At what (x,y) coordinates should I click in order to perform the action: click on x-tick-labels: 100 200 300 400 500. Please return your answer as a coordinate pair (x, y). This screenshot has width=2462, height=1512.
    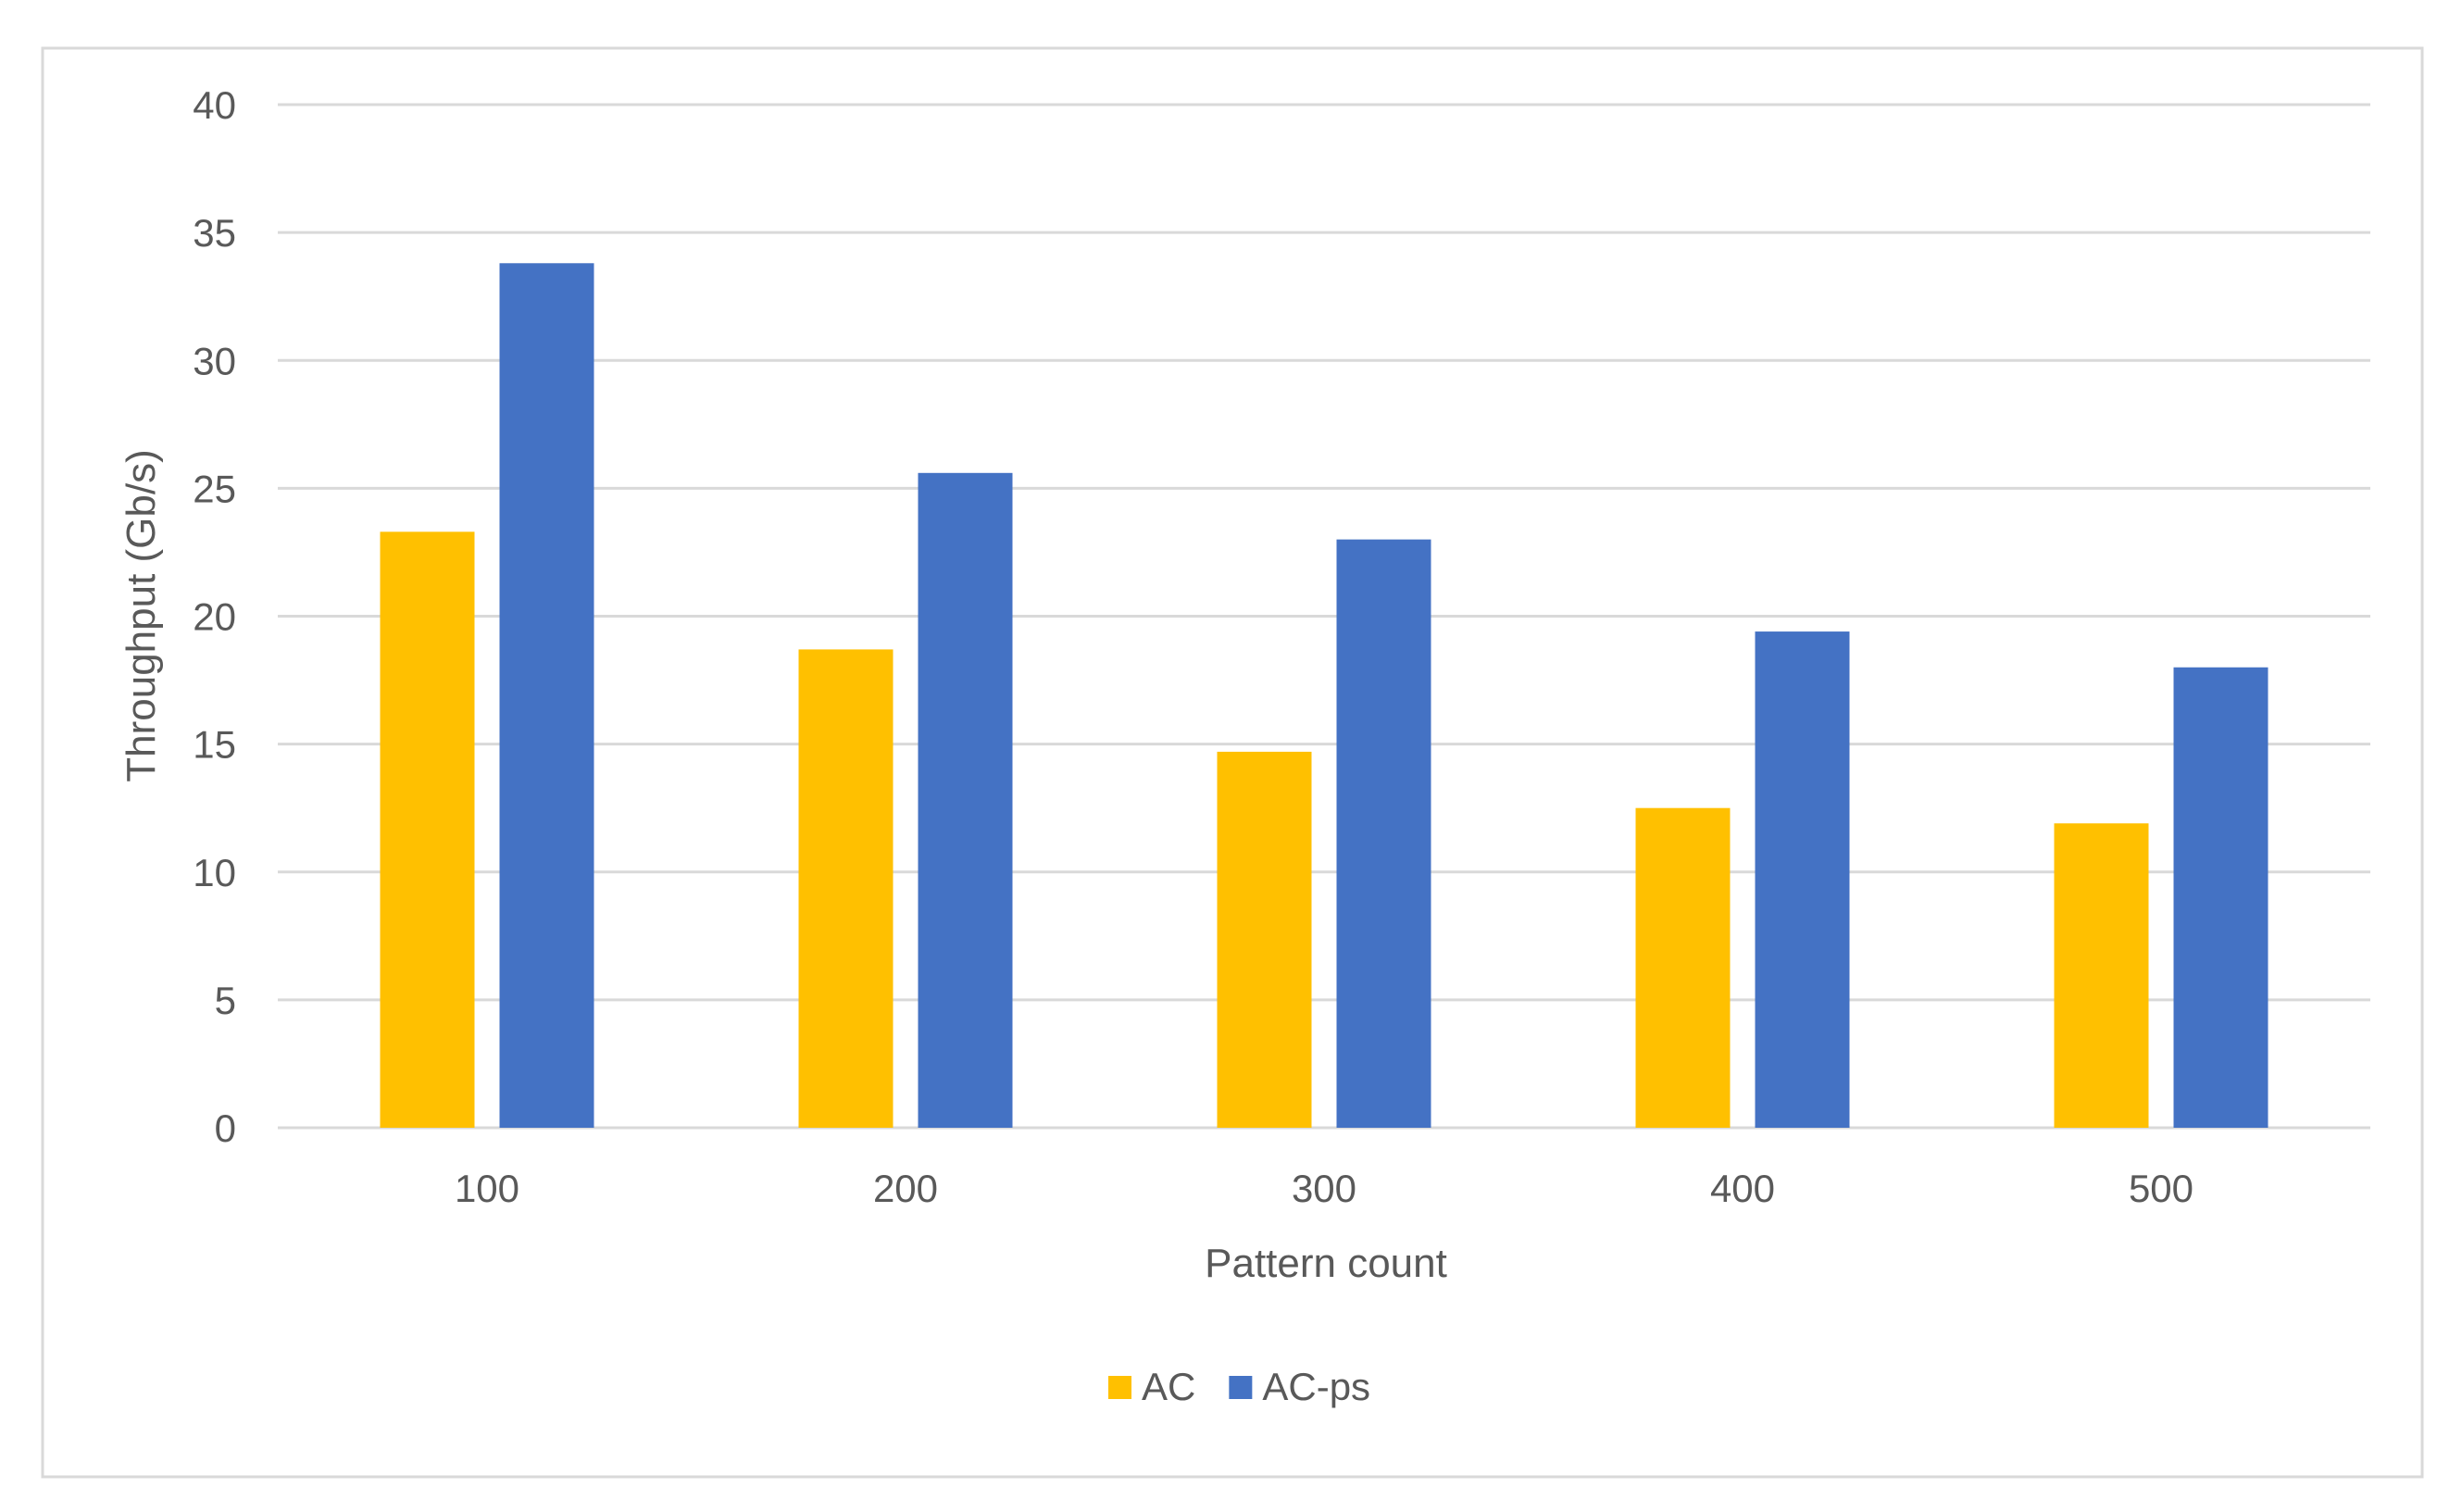
    Looking at the image, I should click on (1324, 1189).